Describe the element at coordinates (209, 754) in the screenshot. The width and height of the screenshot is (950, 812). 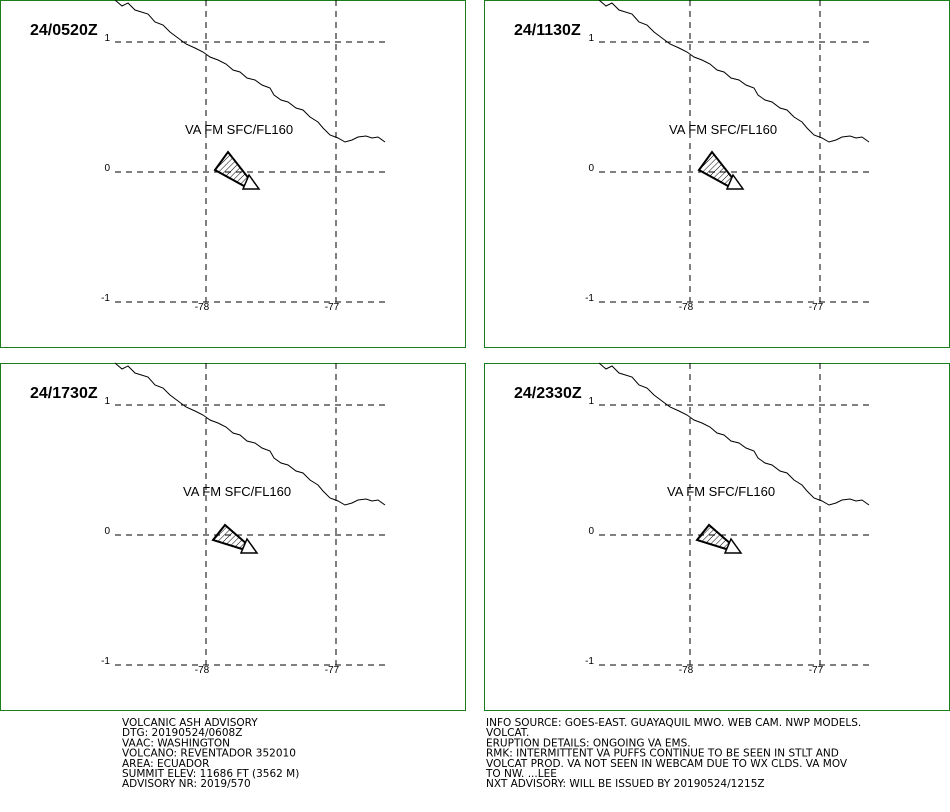
I see `advisory-line: VOLCANO: REVENTADOR 352010` at that location.